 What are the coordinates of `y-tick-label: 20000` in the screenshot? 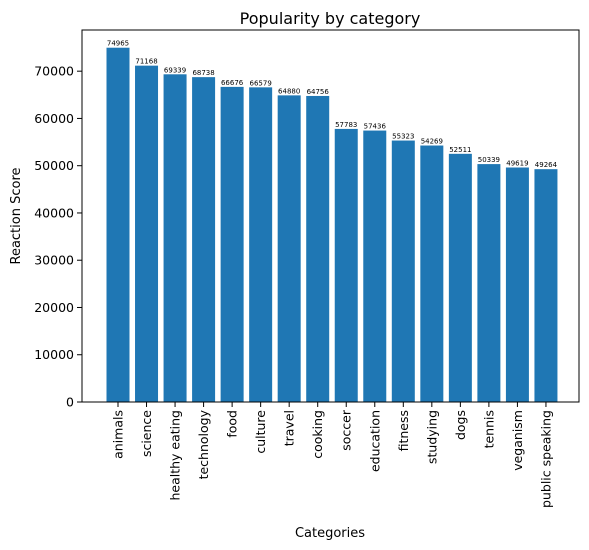 It's located at (54, 307).